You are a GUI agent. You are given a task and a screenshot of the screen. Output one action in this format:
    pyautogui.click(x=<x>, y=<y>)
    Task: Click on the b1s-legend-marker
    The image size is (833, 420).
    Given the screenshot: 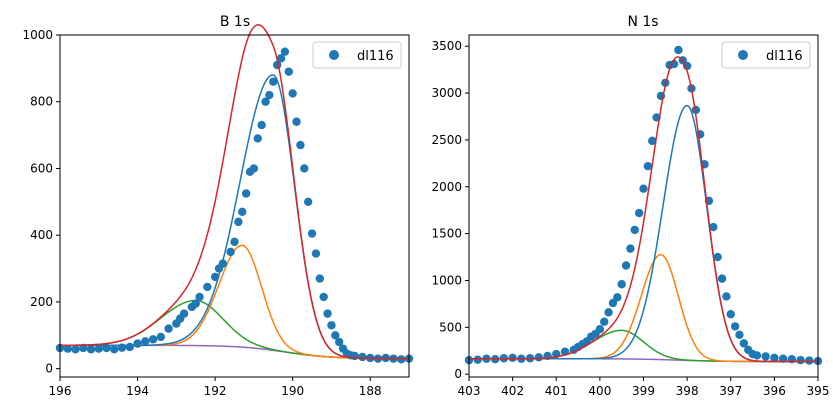 What is the action you would take?
    pyautogui.click(x=334, y=55)
    